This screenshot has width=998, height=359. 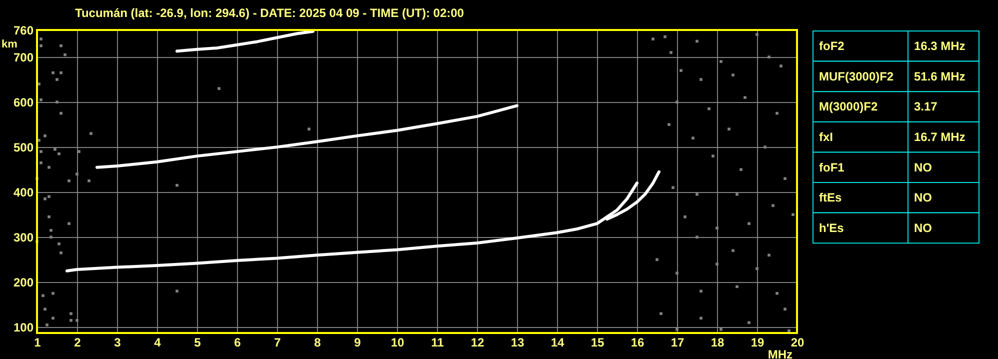 I want to click on x-tick-label: 10, so click(x=397, y=343).